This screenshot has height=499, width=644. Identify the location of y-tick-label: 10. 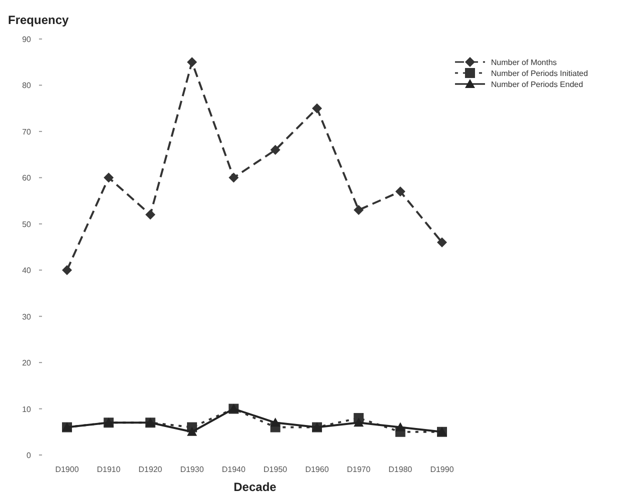
(27, 409).